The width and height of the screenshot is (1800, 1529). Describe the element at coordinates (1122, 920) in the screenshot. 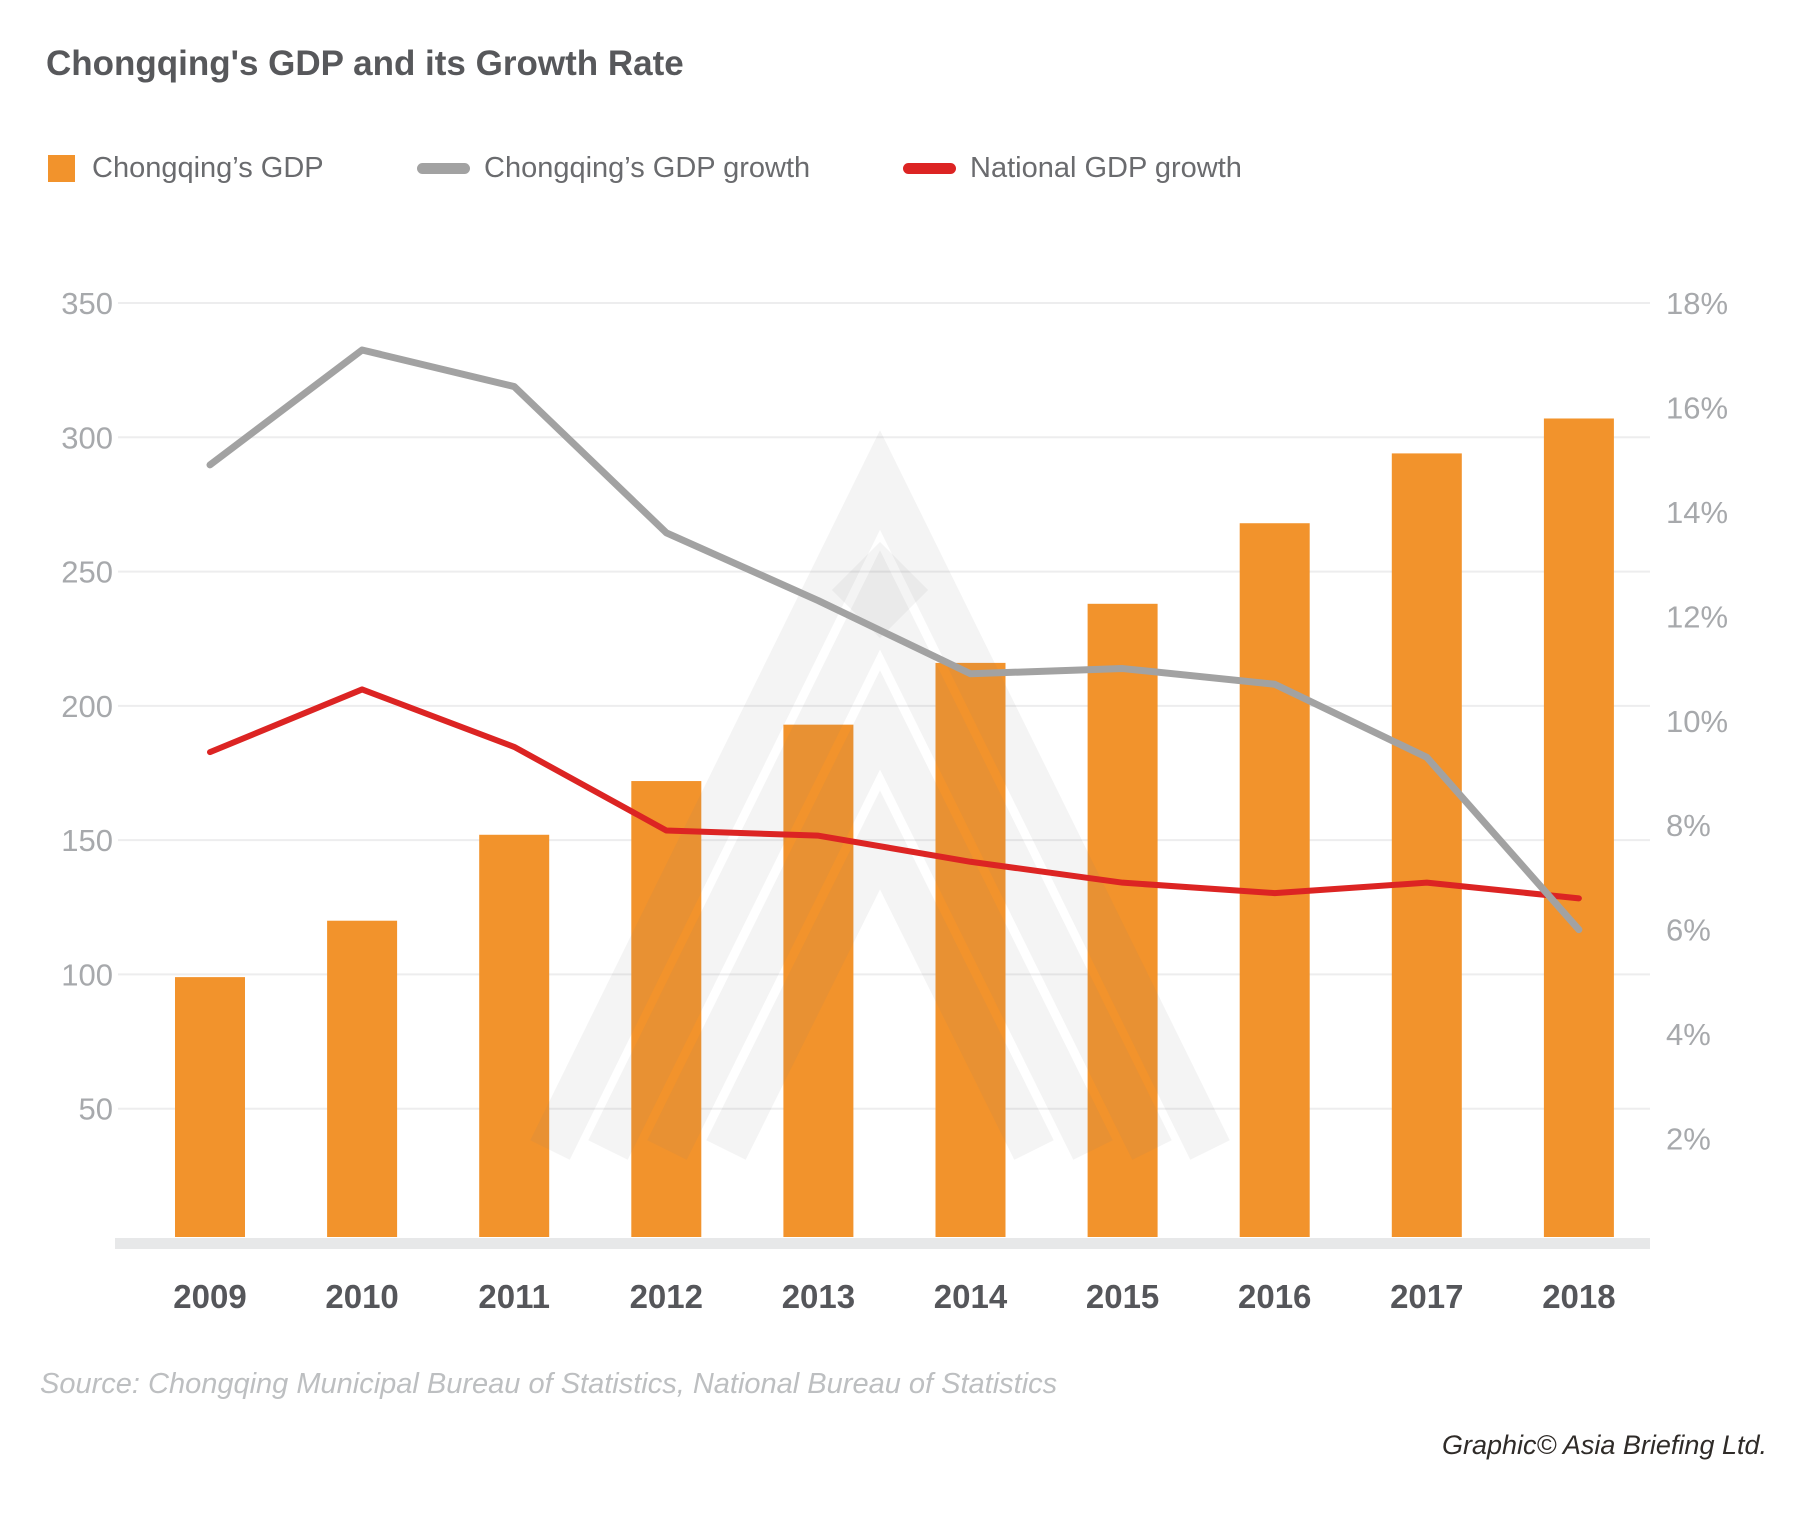

I see `bar-2015` at that location.